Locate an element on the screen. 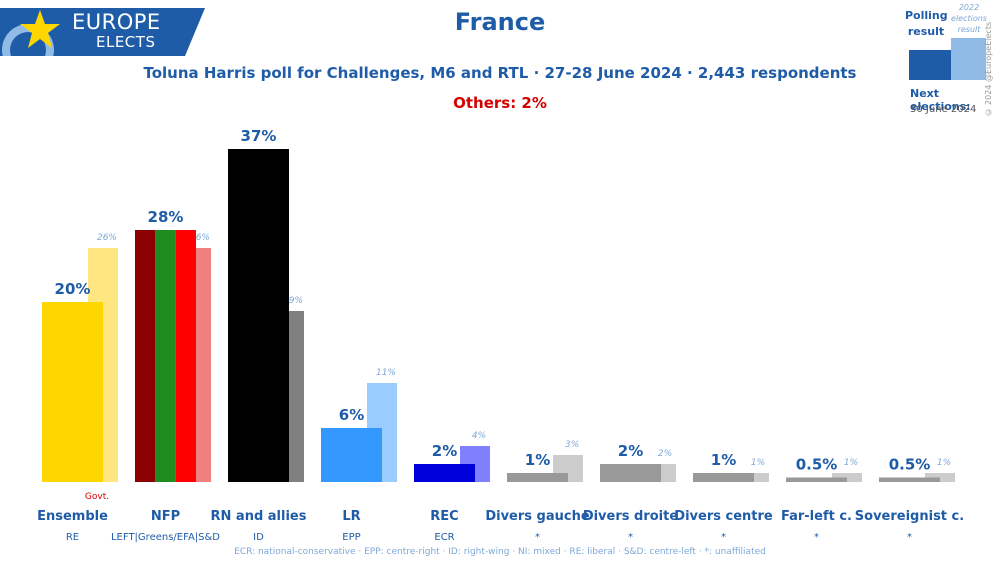 This screenshot has width=1000, height=563. category-label-far-left-c-: Far-left c. is located at coordinates (816, 516).